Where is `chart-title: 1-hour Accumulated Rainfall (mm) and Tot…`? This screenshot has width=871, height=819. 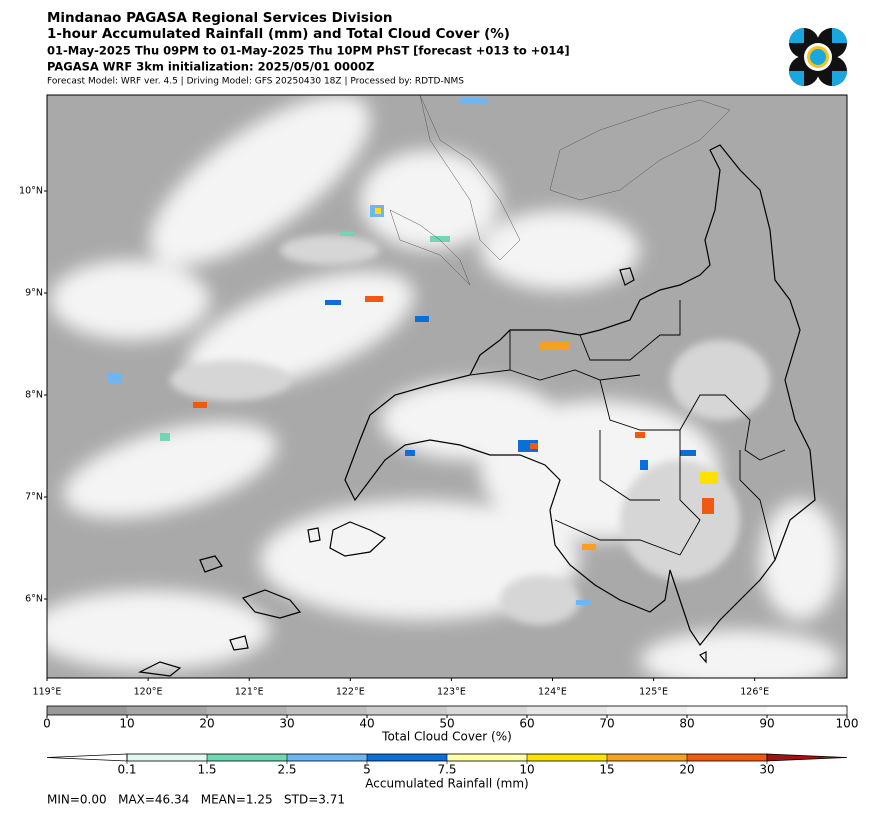 chart-title: 1-hour Accumulated Rainfall (mm) and Tot… is located at coordinates (278, 34).